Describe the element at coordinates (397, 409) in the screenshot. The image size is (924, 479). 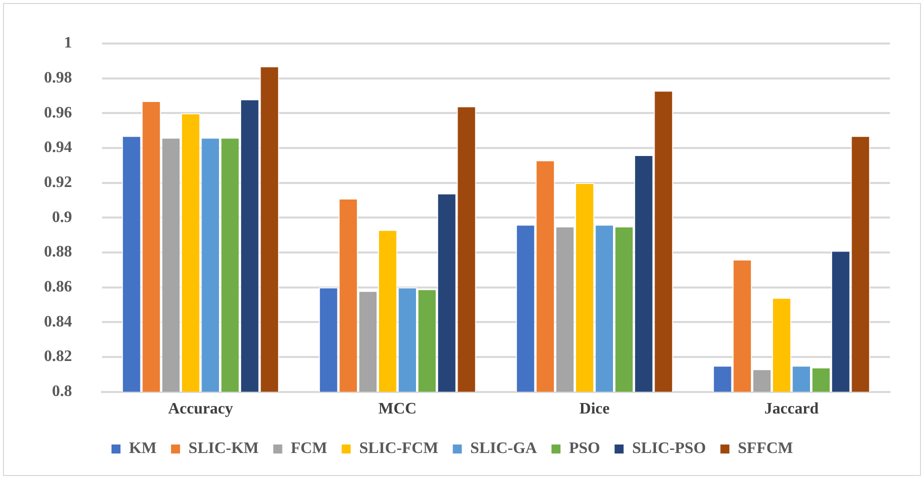
I see `x-tick-label: MCC` at that location.